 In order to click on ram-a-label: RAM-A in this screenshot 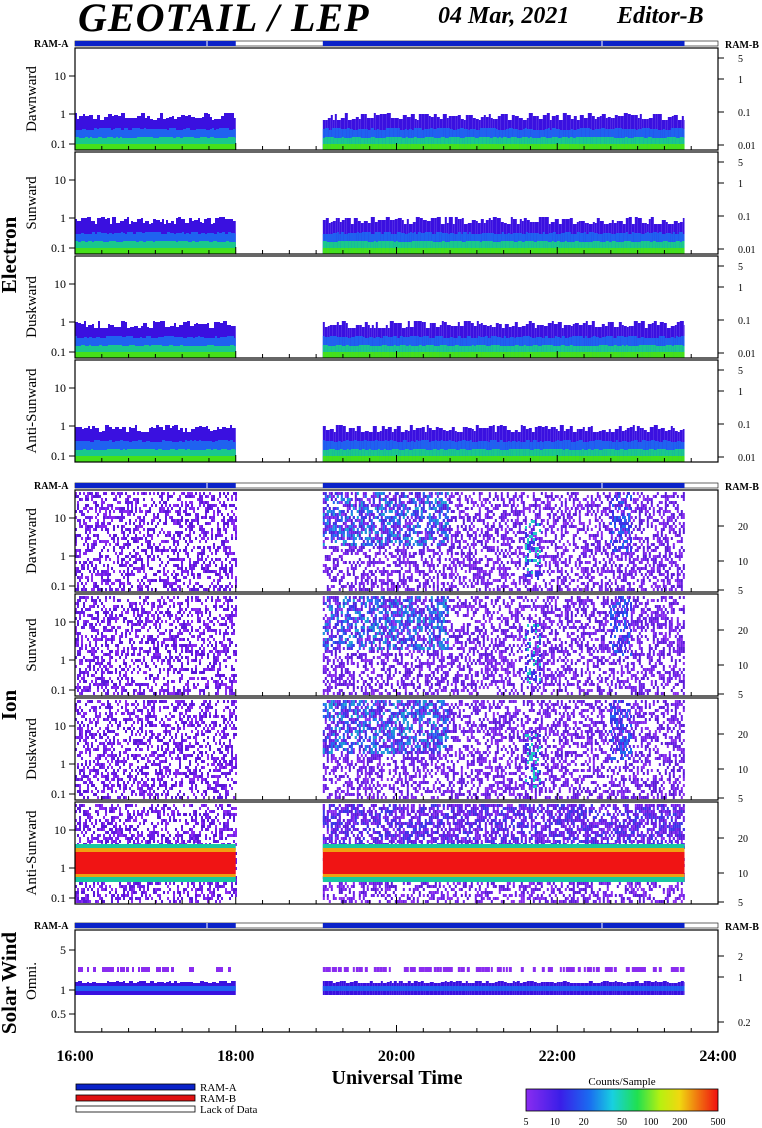, I will do `click(51, 44)`.